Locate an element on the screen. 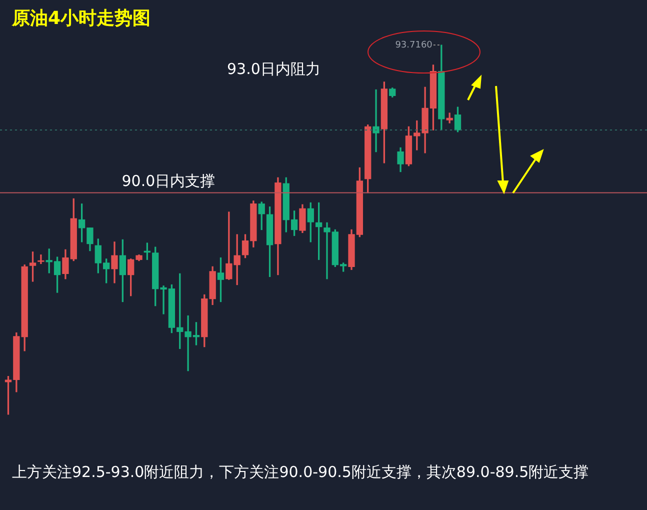 This screenshot has height=510, width=647. text: 上方关注92.5-93.0附近阻力，下方关注90.0-90.5附近支撑，其次89.0-89.5附近支撑 is located at coordinates (301, 472).